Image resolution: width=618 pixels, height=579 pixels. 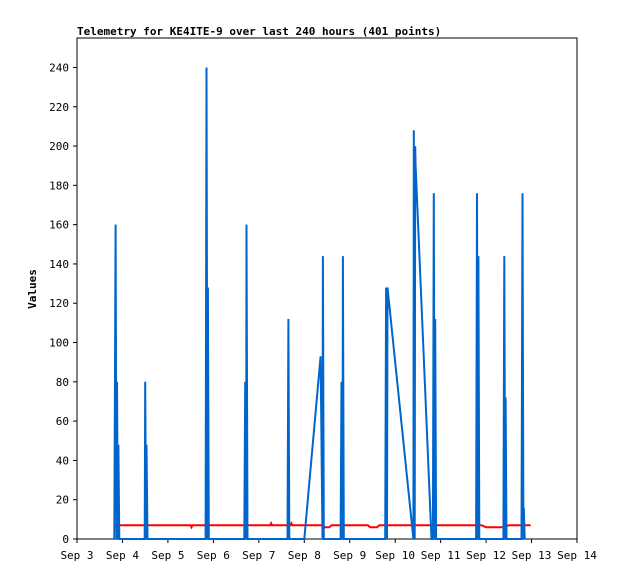 I want to click on y-tick-label: 220, so click(x=59, y=107).